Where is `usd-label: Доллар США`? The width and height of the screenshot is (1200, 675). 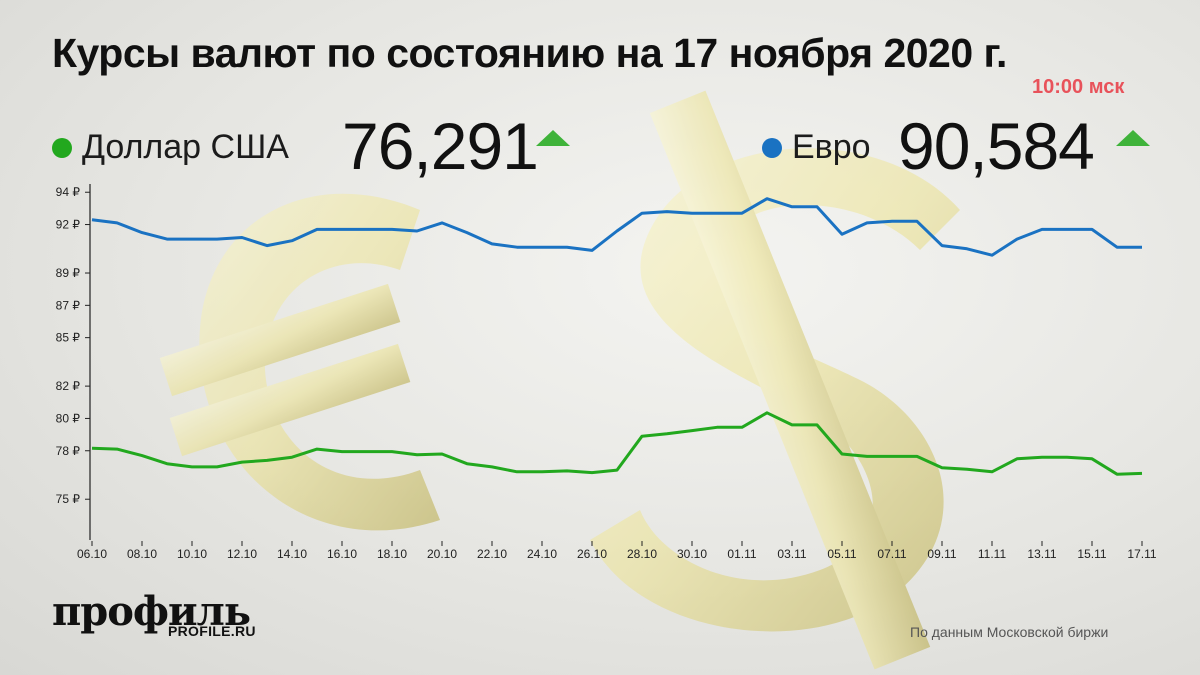
usd-label: Доллар США is located at coordinates (185, 147).